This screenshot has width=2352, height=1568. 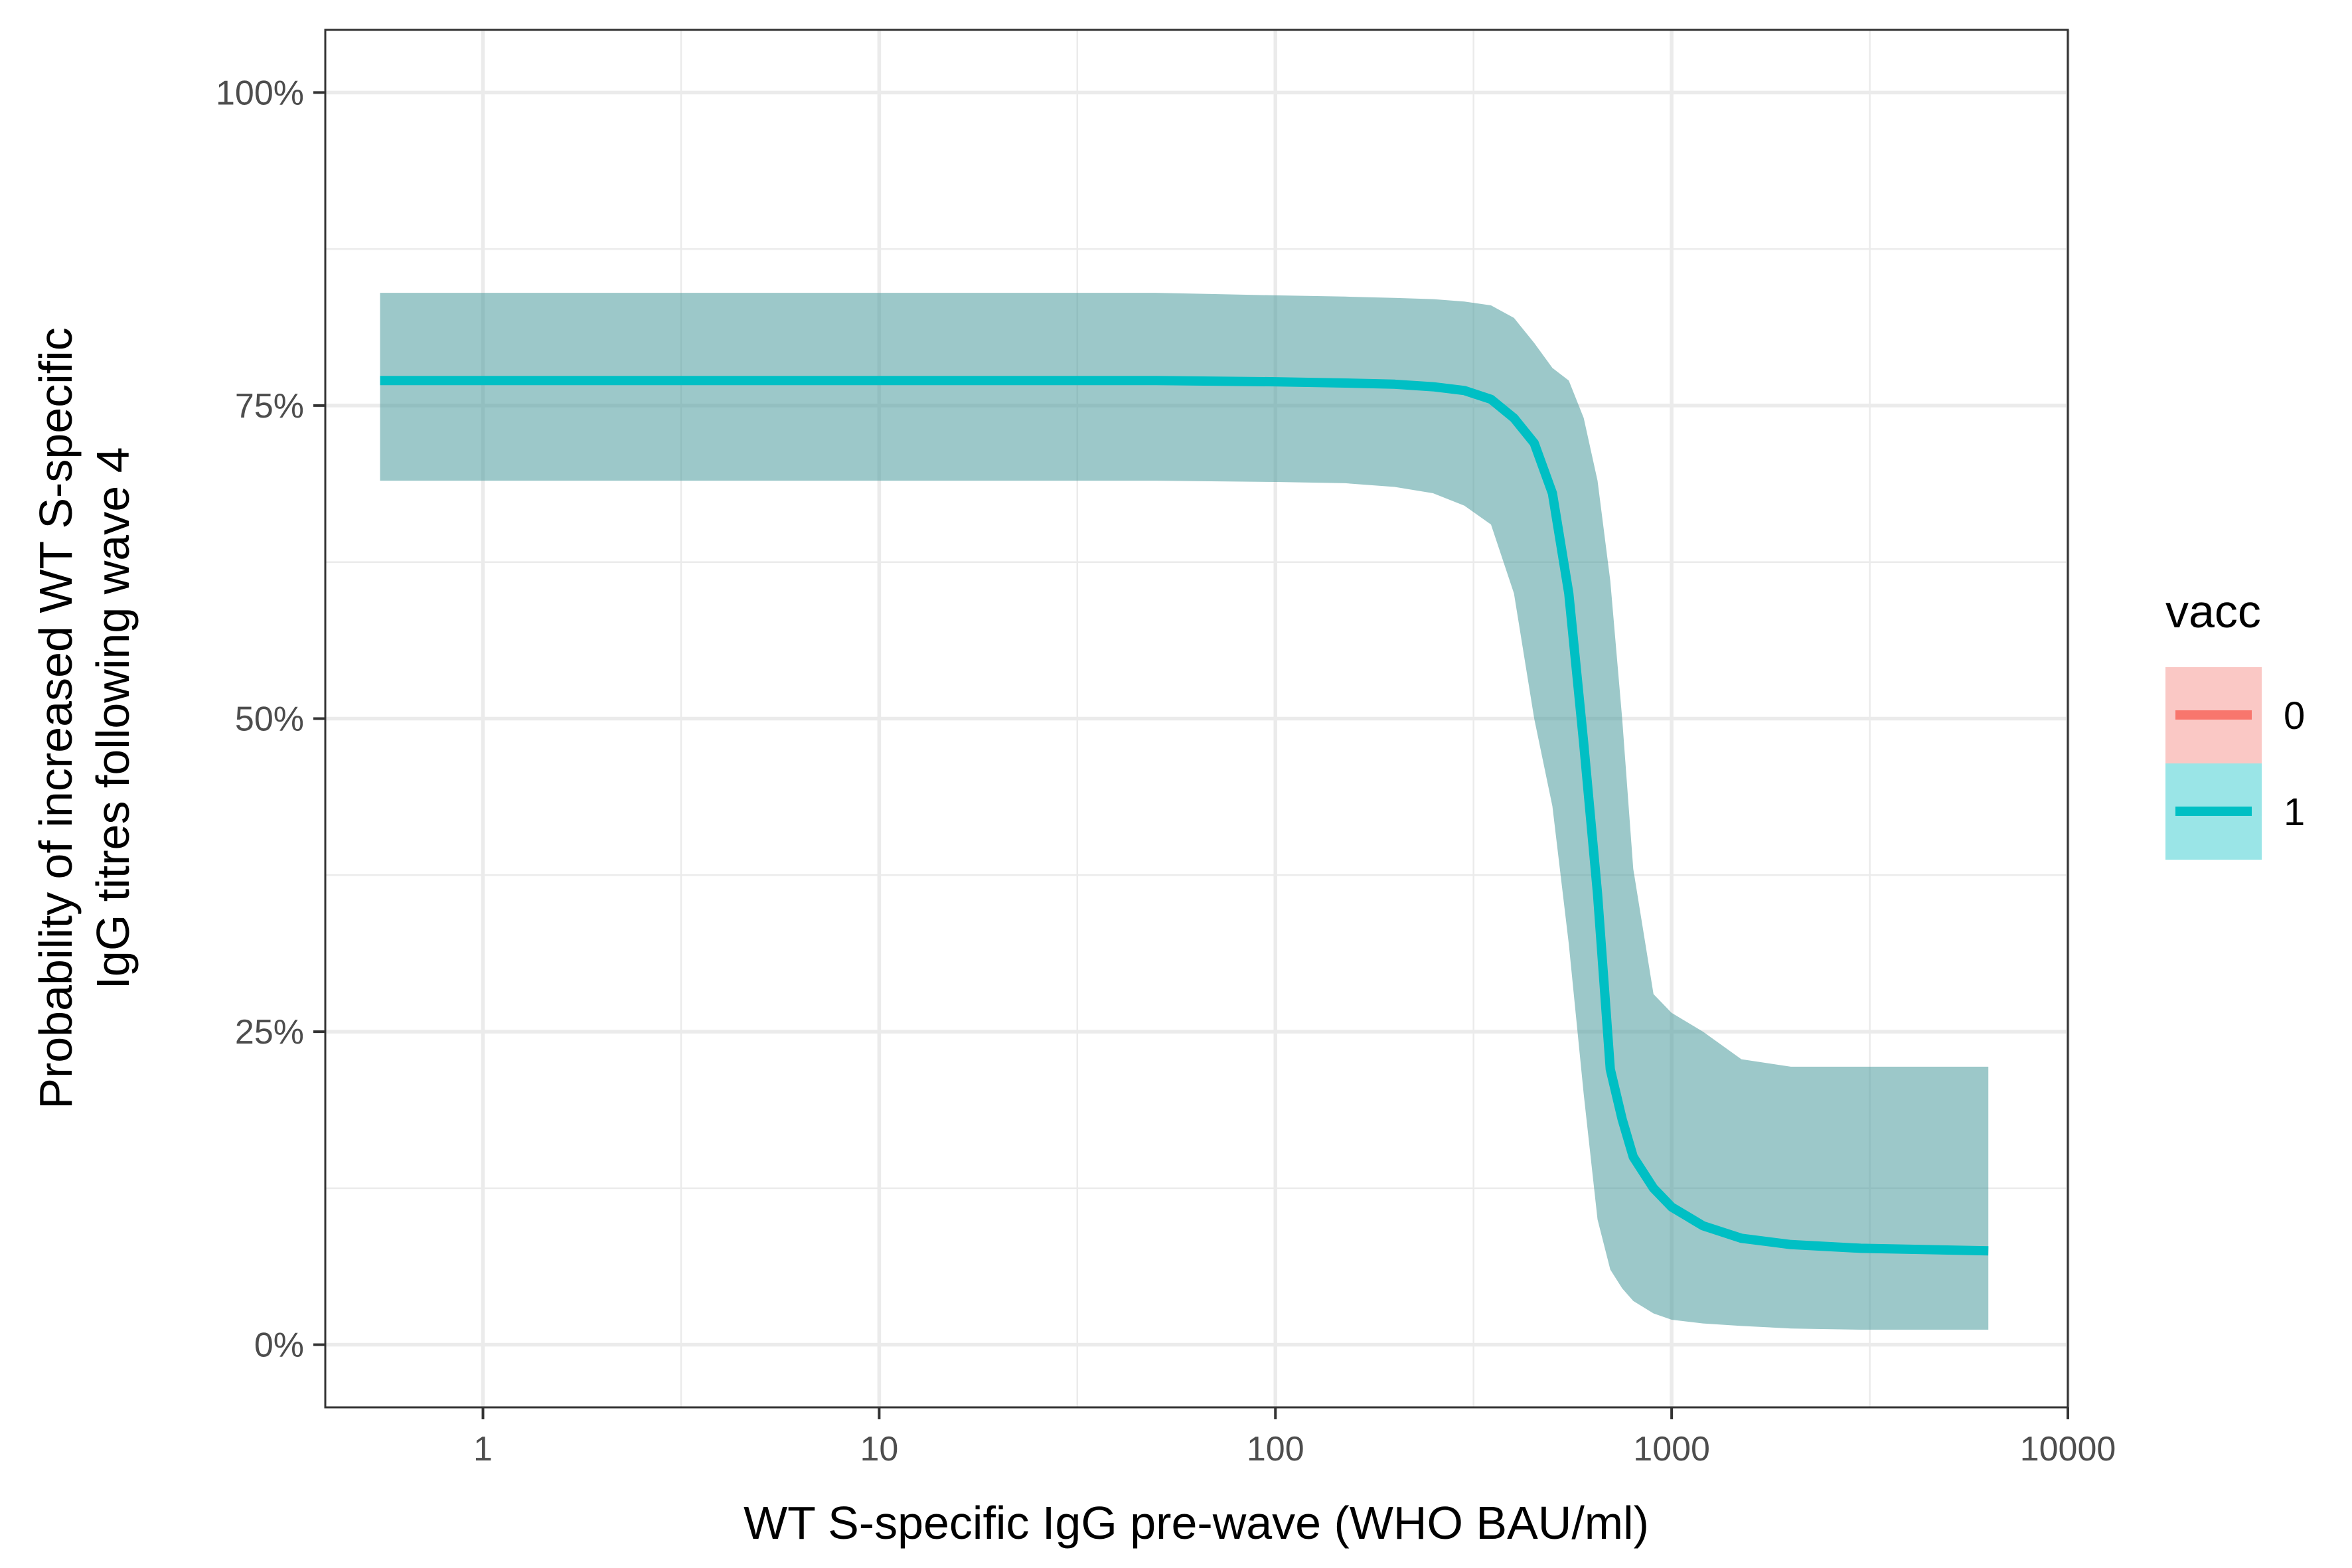 I want to click on x-tick-label: 1, so click(x=483, y=1449).